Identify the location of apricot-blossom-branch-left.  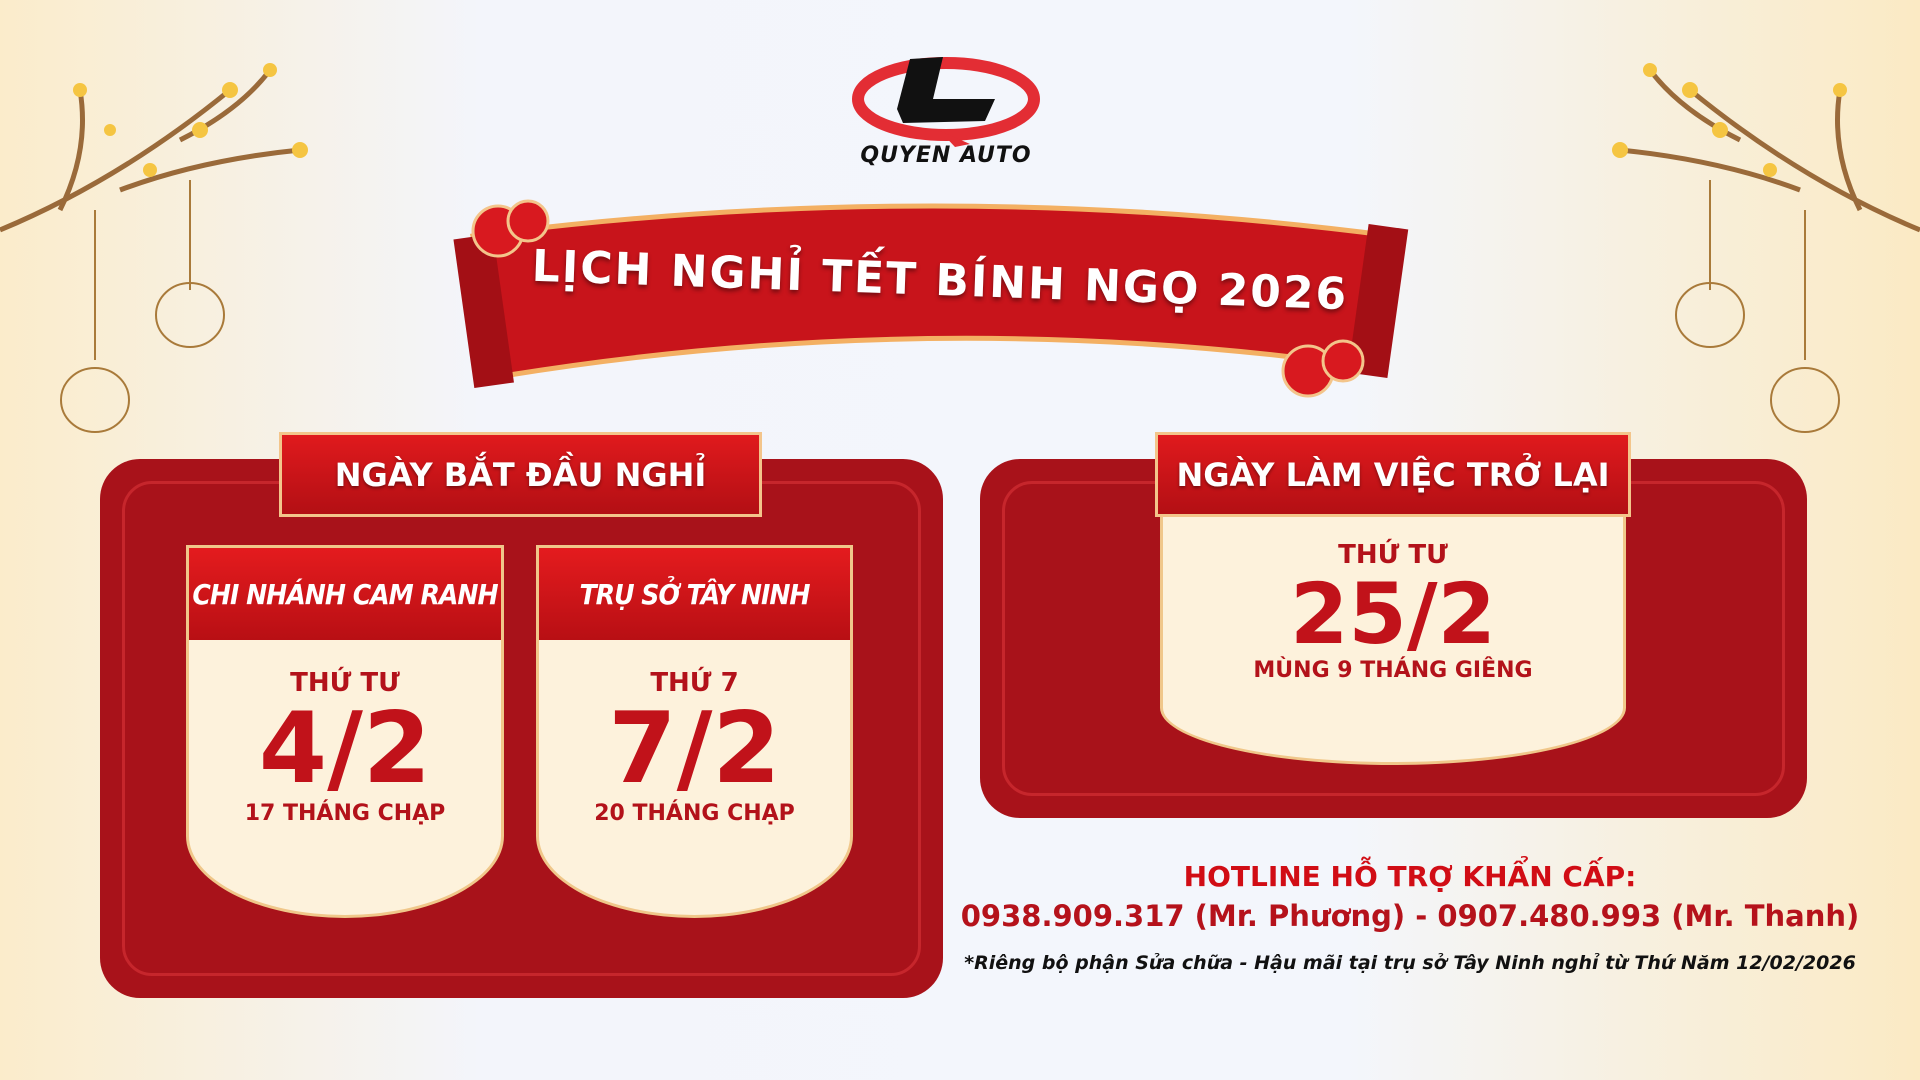
(154, 248).